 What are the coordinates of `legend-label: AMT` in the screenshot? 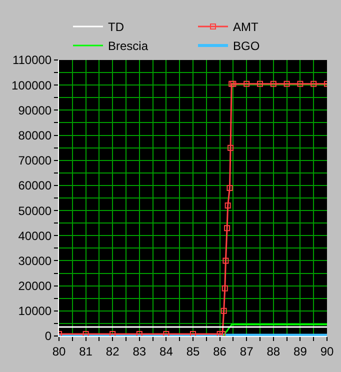 It's located at (246, 27).